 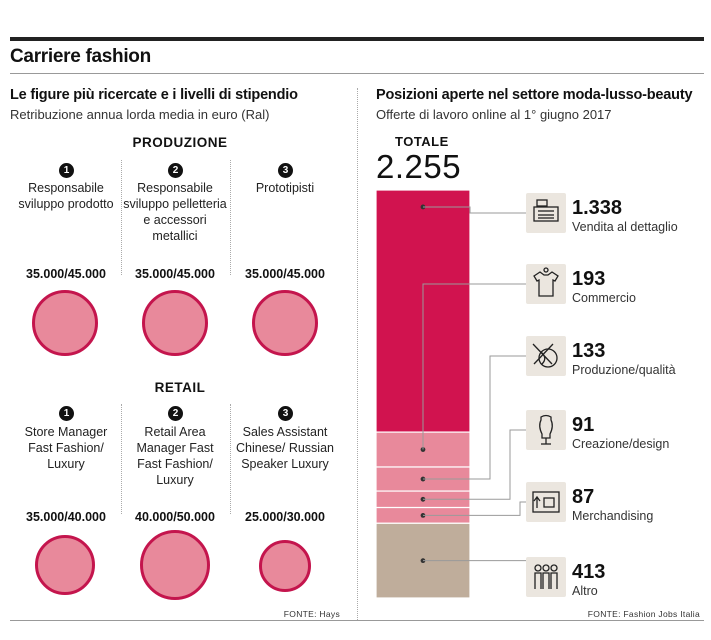 I want to click on category-value: 133, so click(x=588, y=351).